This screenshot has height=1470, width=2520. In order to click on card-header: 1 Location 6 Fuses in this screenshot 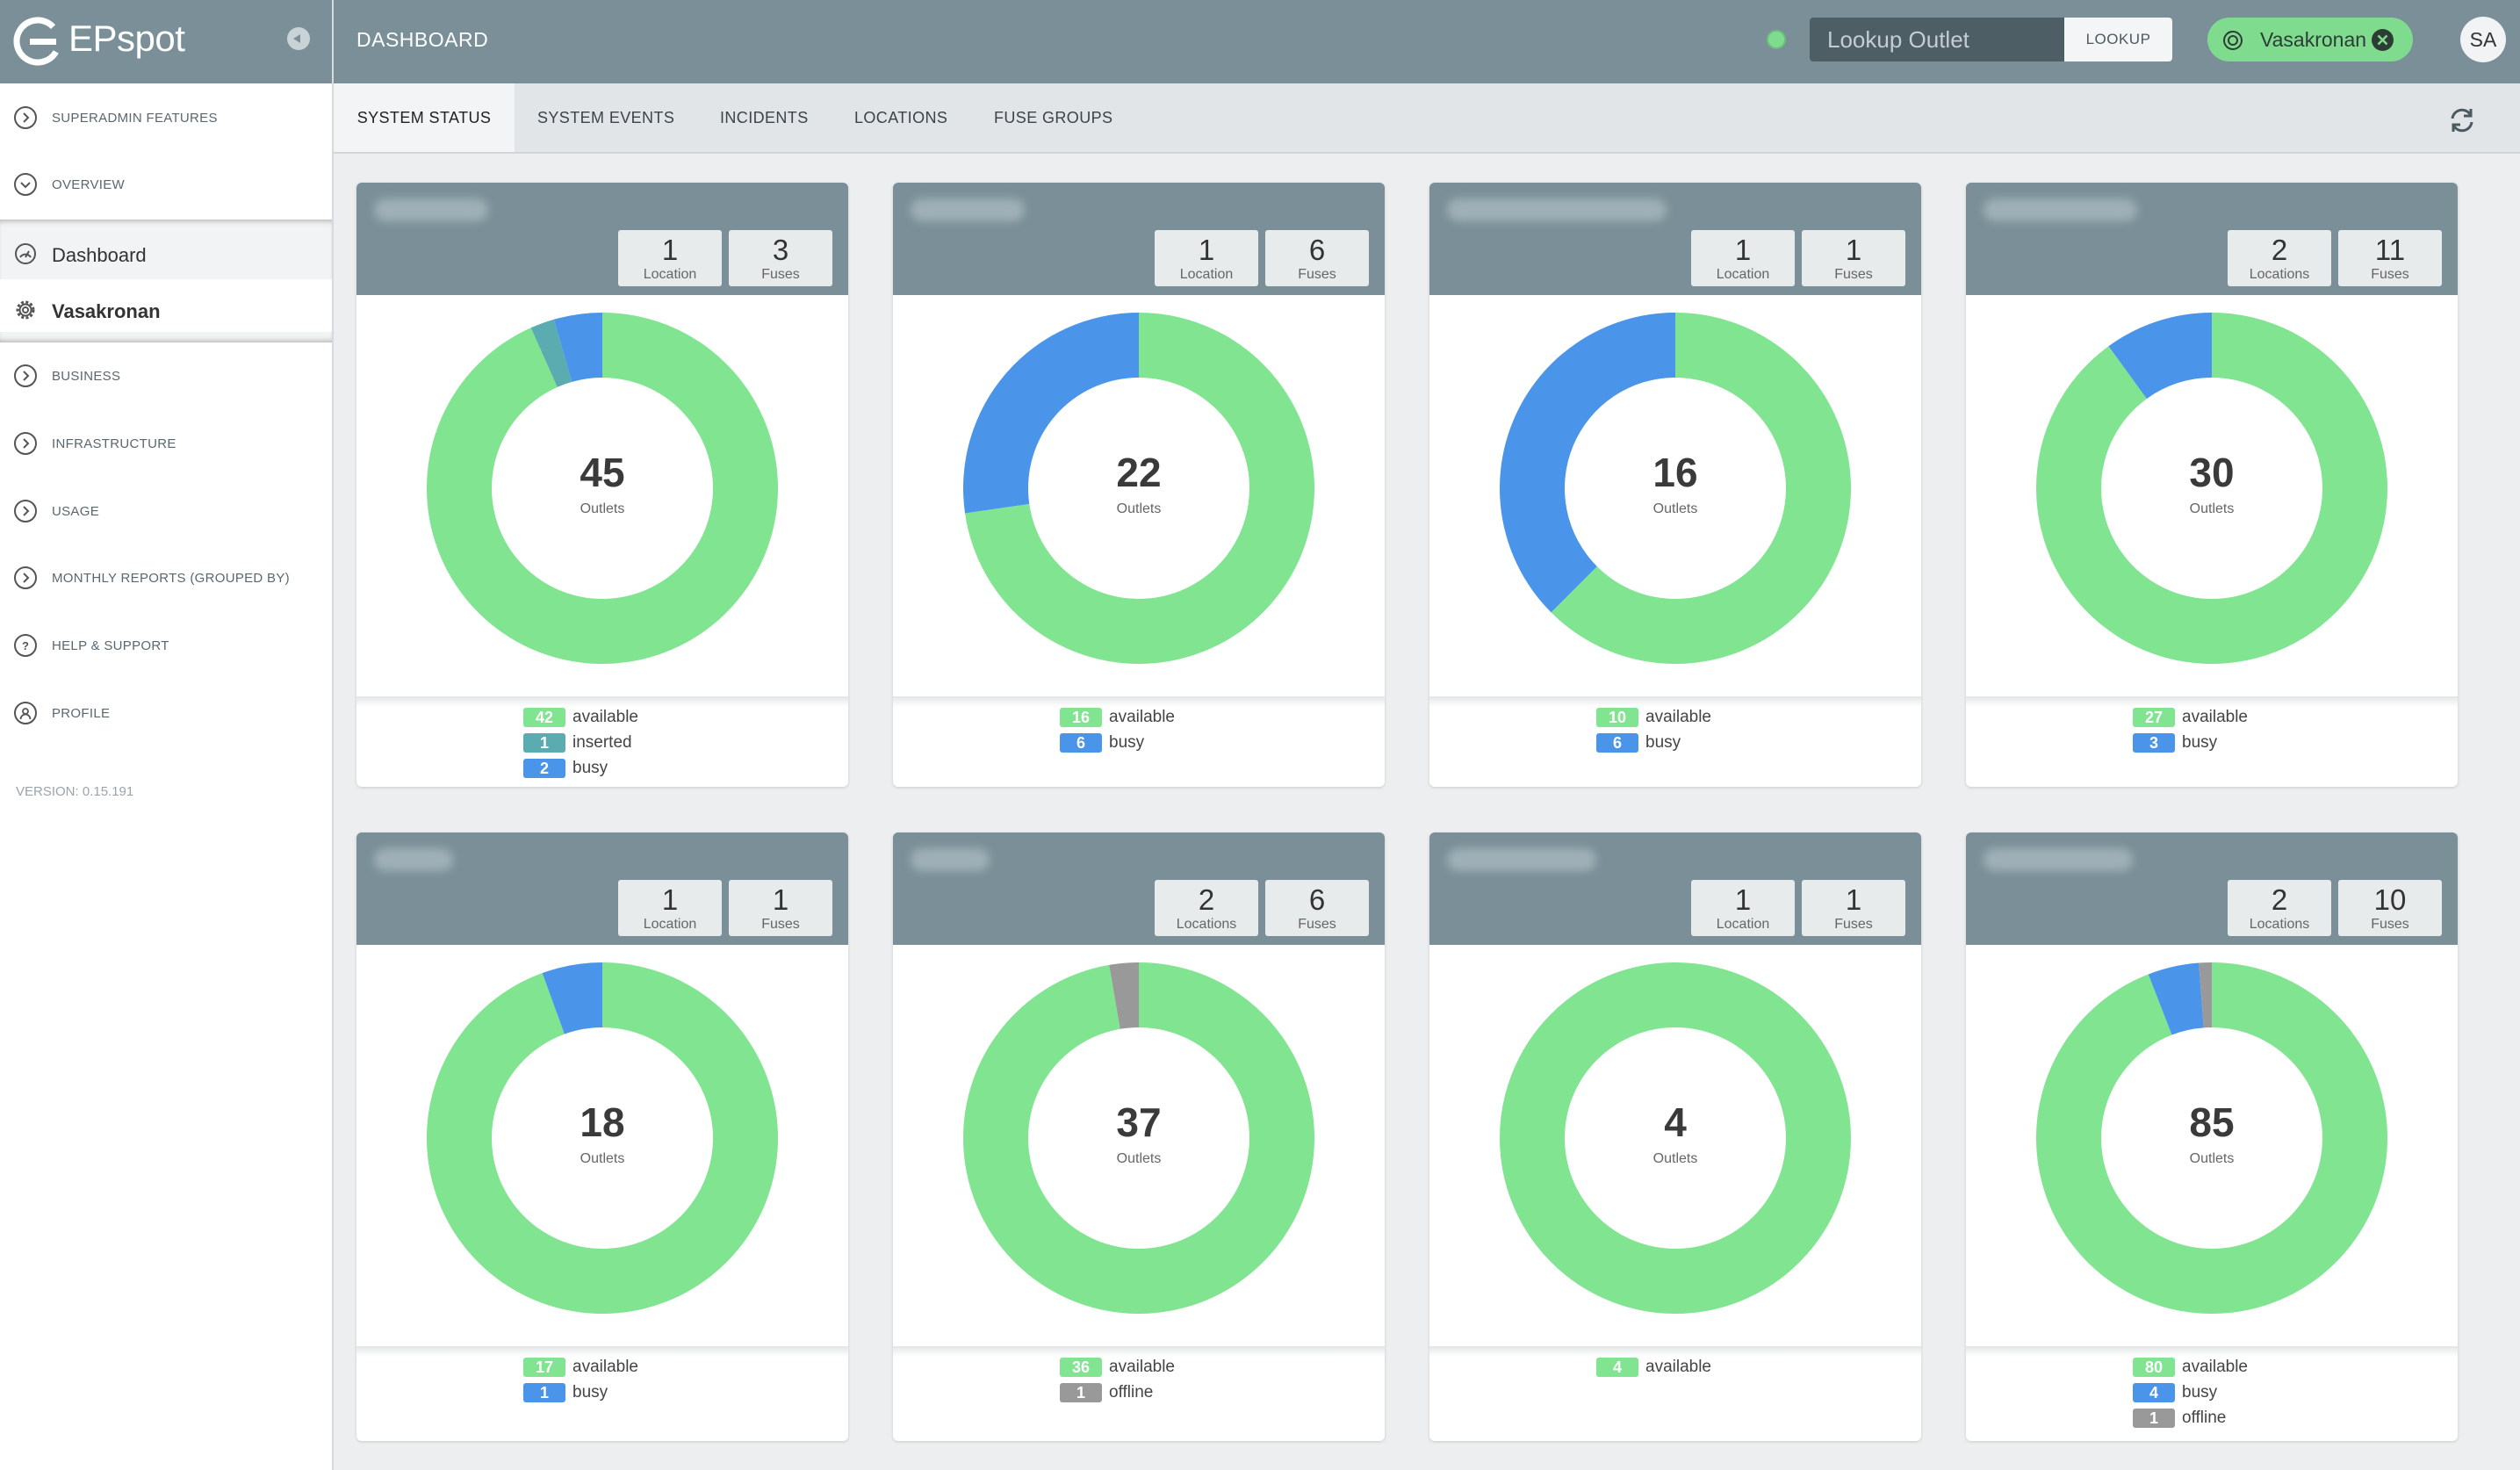, I will do `click(1139, 239)`.